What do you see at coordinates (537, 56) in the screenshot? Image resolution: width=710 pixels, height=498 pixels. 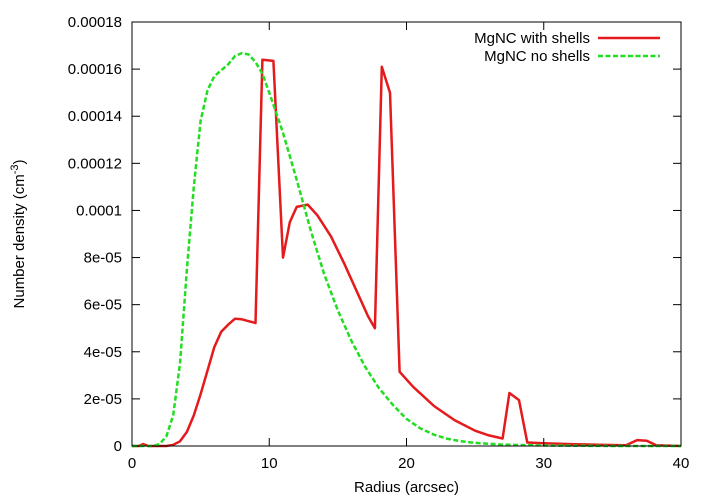 I see `legend-label: MgNC no shells` at bounding box center [537, 56].